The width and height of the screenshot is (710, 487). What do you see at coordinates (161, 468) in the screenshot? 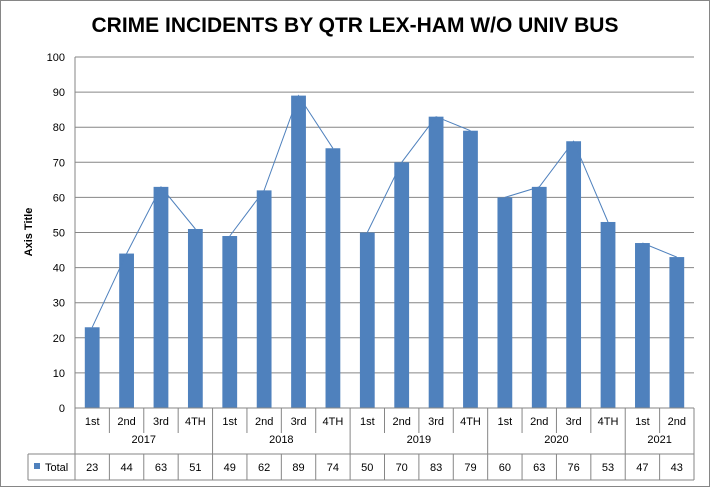
I see `data-label-2: 63` at bounding box center [161, 468].